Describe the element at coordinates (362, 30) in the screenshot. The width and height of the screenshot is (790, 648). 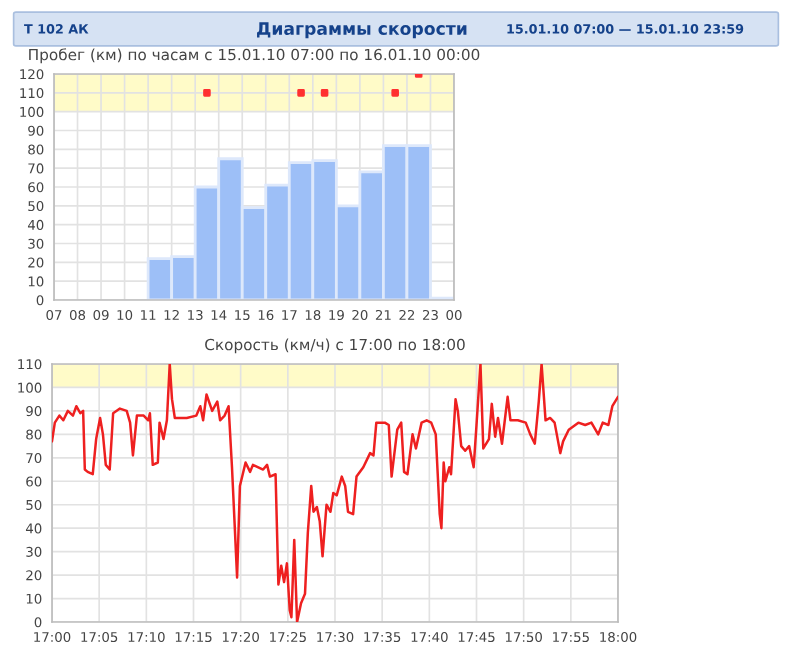
I see `text: Диаграммы скорости` at that location.